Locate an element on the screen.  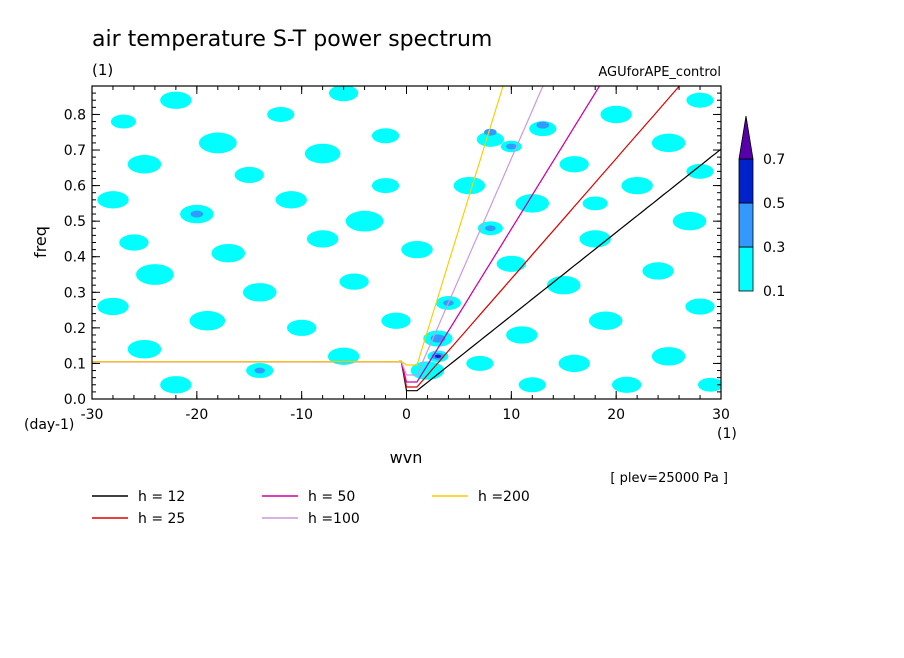
legend-label: h =200 is located at coordinates (504, 497).